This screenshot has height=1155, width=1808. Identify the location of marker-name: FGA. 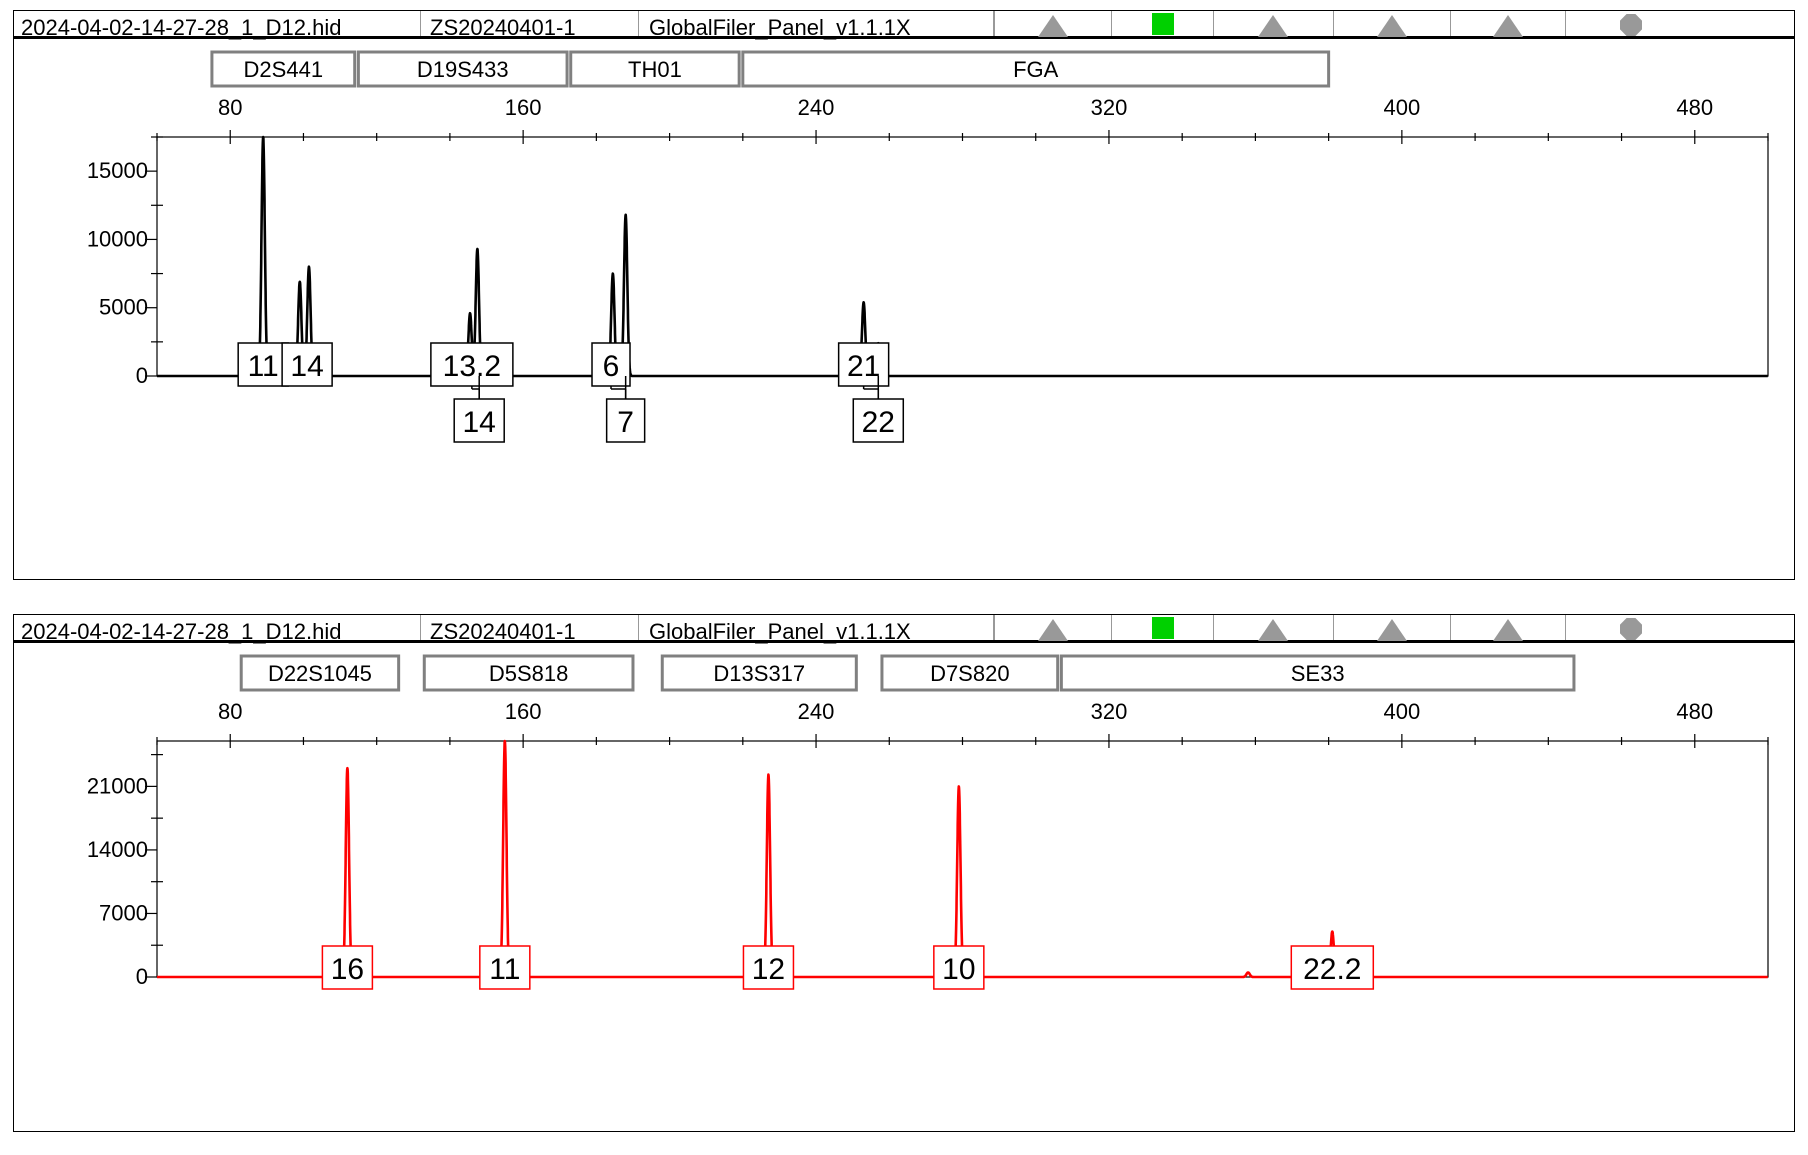
(1036, 69).